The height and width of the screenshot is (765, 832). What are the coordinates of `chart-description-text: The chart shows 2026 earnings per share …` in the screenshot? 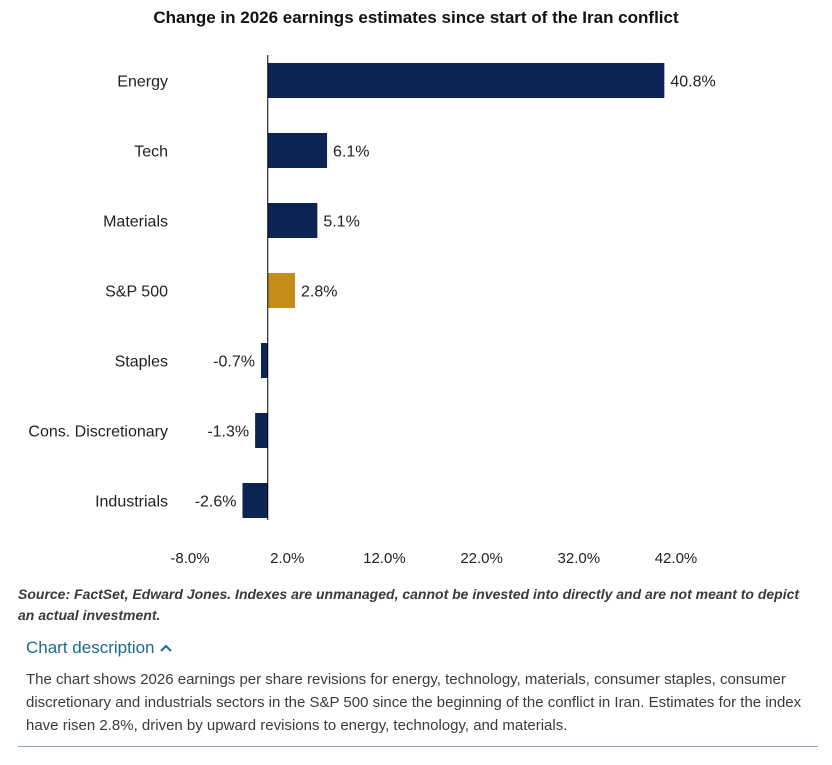 It's located at (414, 702).